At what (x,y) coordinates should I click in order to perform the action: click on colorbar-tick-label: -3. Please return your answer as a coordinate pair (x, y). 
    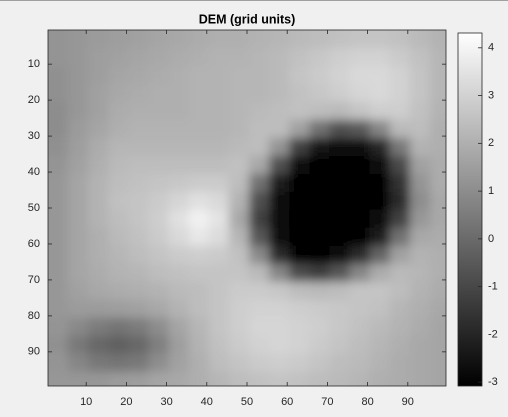
    Looking at the image, I should click on (493, 382).